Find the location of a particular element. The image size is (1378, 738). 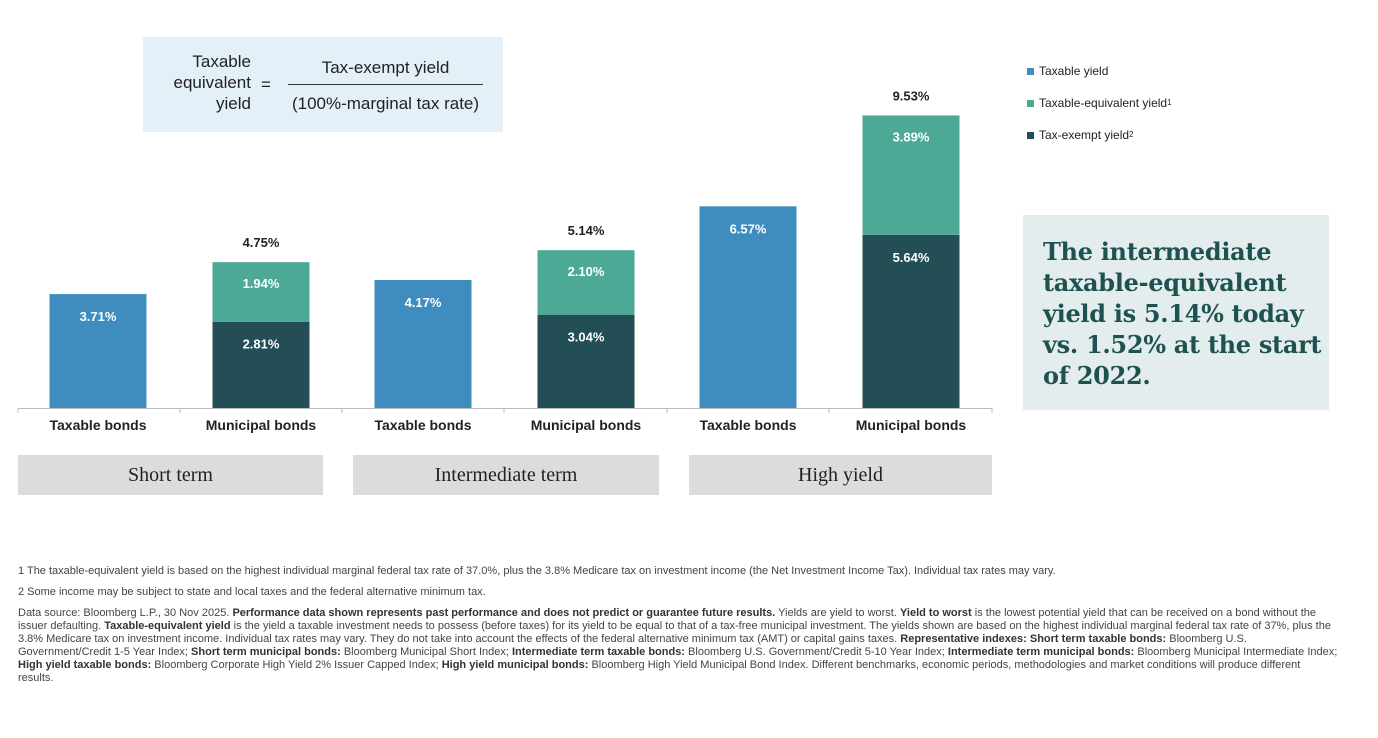

legend-item: Taxable yield is located at coordinates (1099, 71).